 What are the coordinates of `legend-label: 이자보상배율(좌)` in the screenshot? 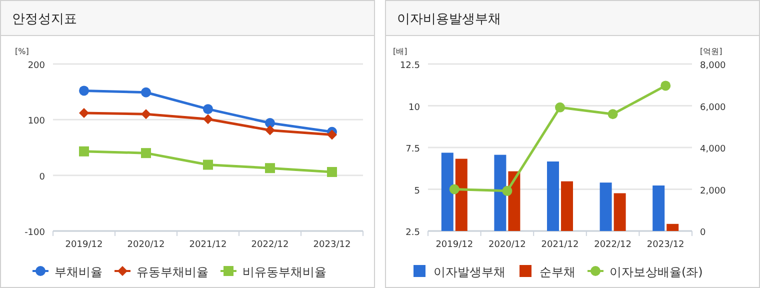 It's located at (656, 272).